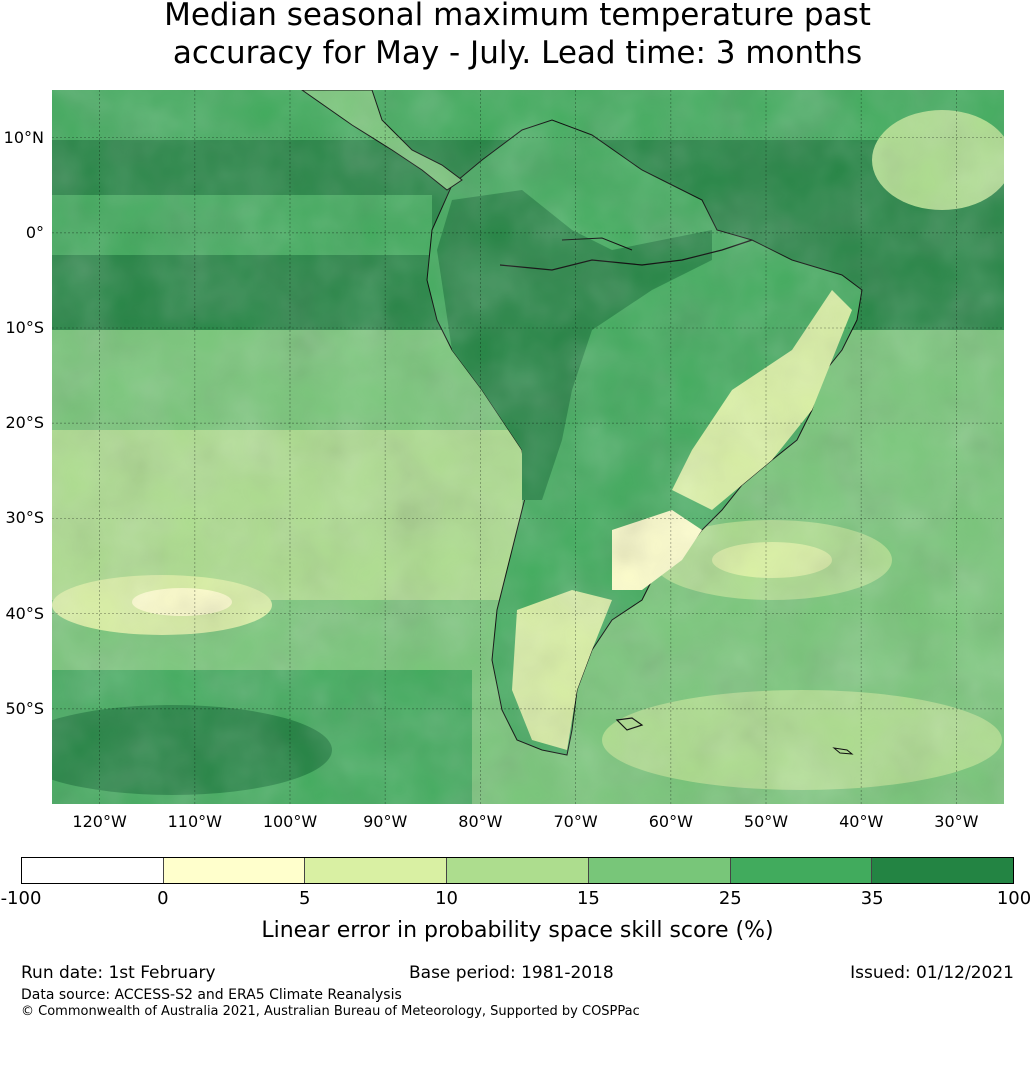 This screenshot has height=1065, width=1035. What do you see at coordinates (34, 232) in the screenshot?
I see `lat-label-1: 0°` at bounding box center [34, 232].